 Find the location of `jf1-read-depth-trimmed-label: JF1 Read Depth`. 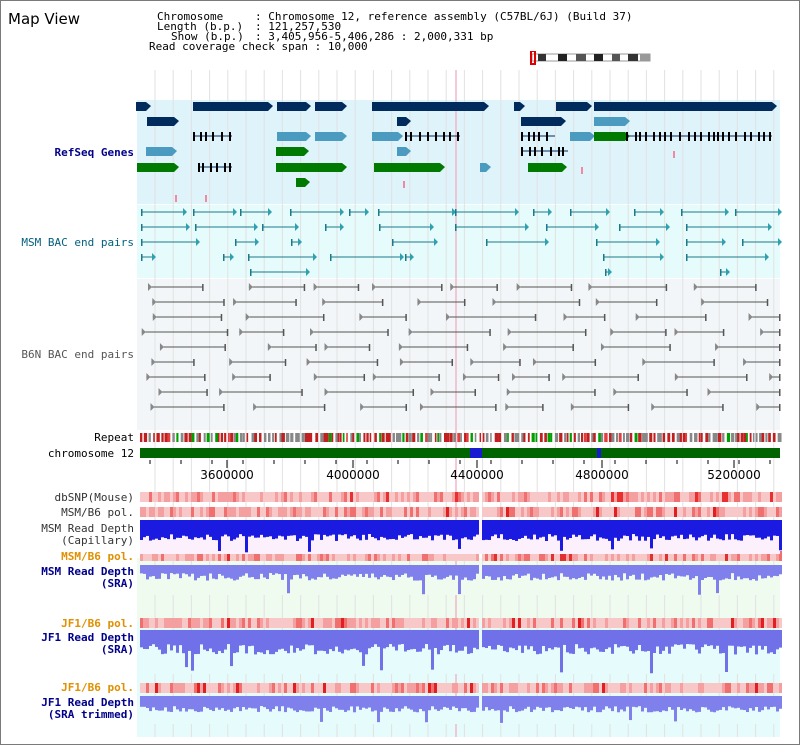

jf1-read-depth-trimmed-label: JF1 Read Depth is located at coordinates (87, 702).